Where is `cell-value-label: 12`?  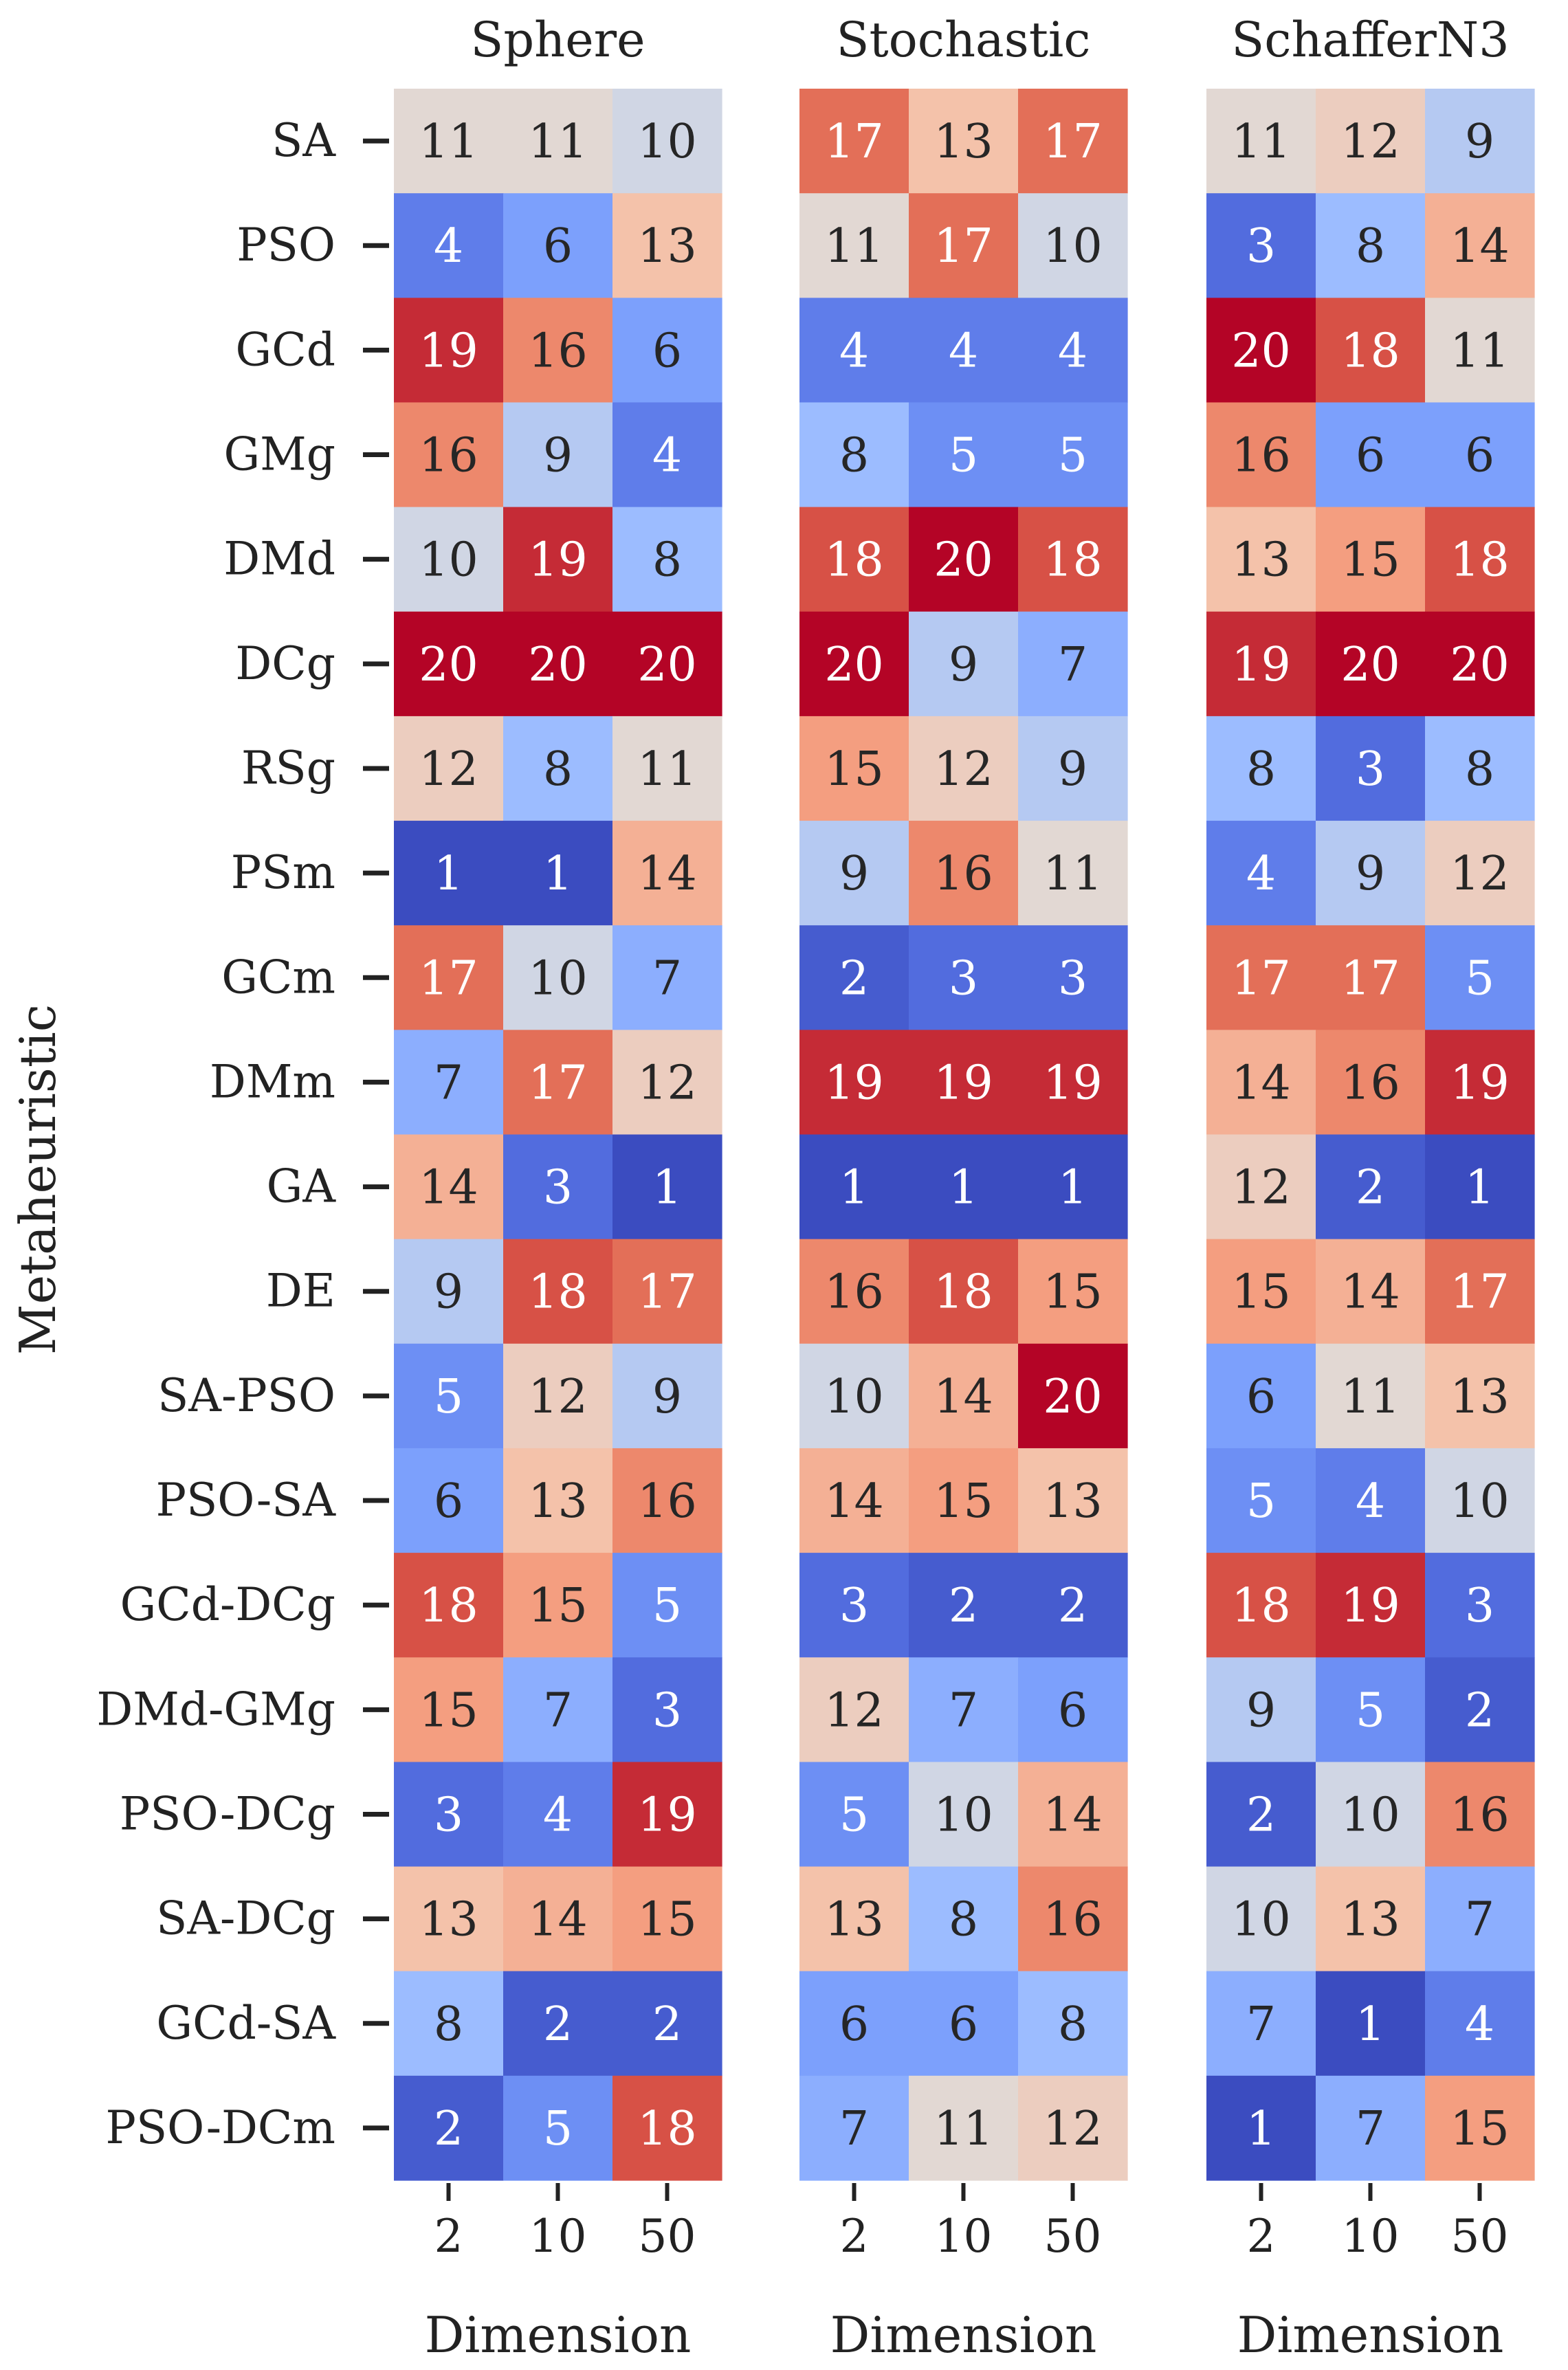
cell-value-label: 12 is located at coordinates (854, 1710).